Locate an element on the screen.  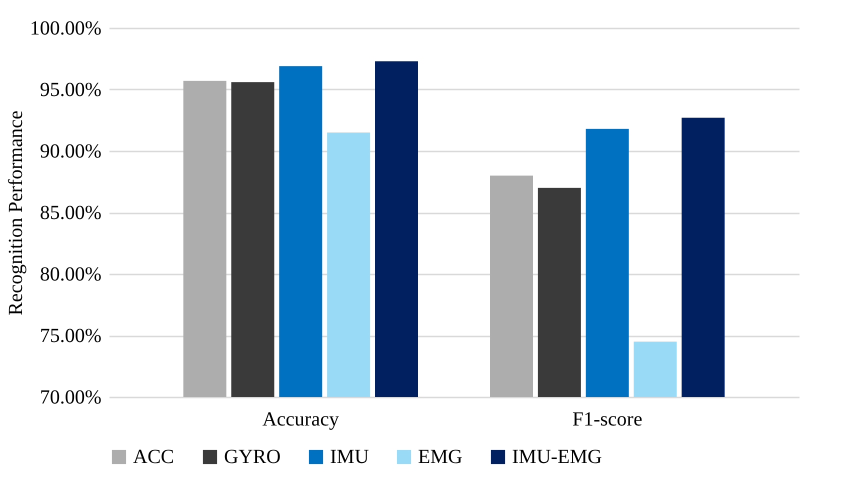
y-tick-label: 85.00% is located at coordinates (71, 213).